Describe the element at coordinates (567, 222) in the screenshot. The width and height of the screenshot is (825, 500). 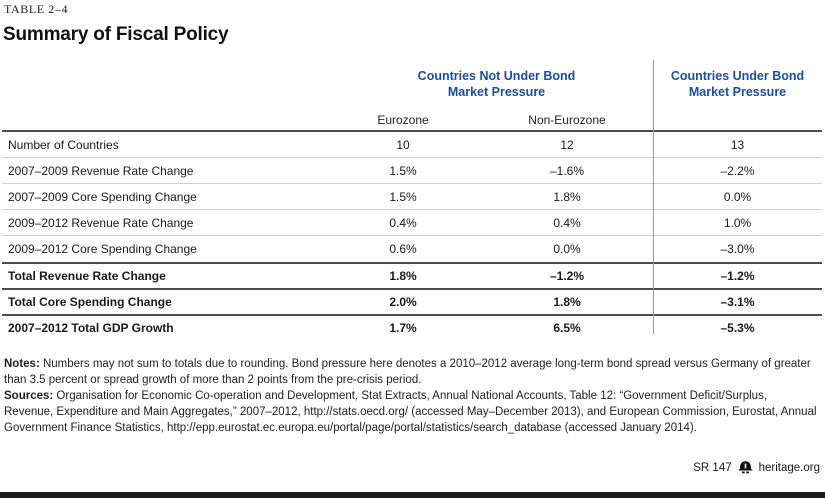
I see `cell-non-eurozone: 0.4%` at that location.